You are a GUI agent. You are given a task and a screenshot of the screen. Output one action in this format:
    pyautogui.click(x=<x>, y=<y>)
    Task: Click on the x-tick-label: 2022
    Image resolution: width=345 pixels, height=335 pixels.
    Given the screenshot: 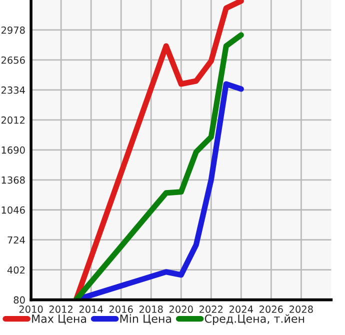 What is the action you would take?
    pyautogui.click(x=211, y=309)
    